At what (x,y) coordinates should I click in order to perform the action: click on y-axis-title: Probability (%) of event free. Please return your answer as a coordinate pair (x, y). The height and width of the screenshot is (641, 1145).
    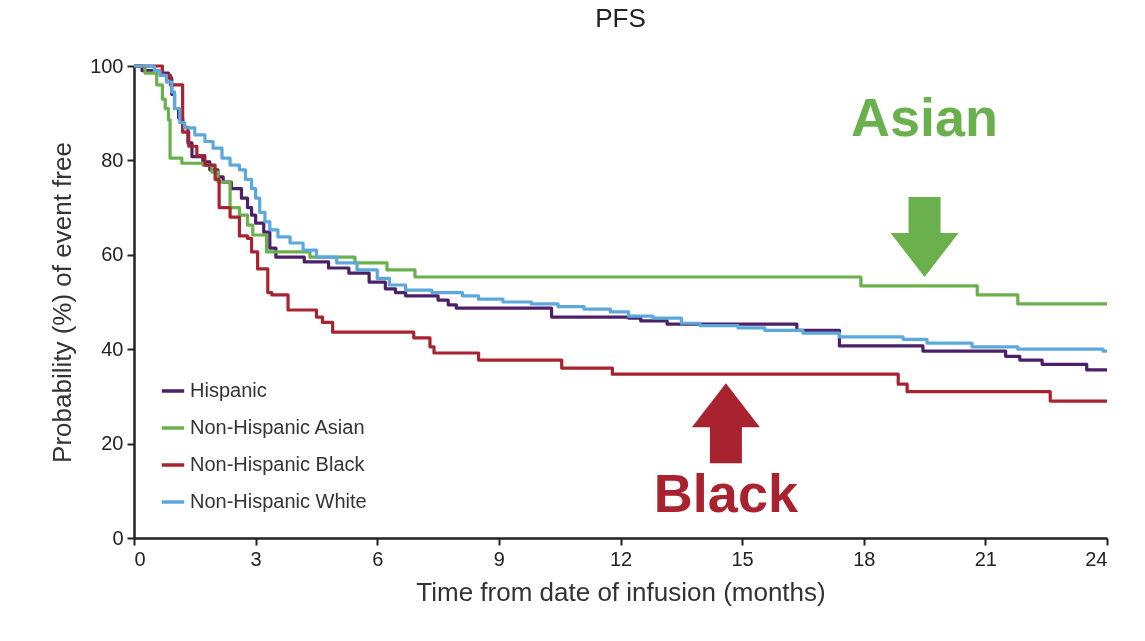
    Looking at the image, I should click on (62, 302).